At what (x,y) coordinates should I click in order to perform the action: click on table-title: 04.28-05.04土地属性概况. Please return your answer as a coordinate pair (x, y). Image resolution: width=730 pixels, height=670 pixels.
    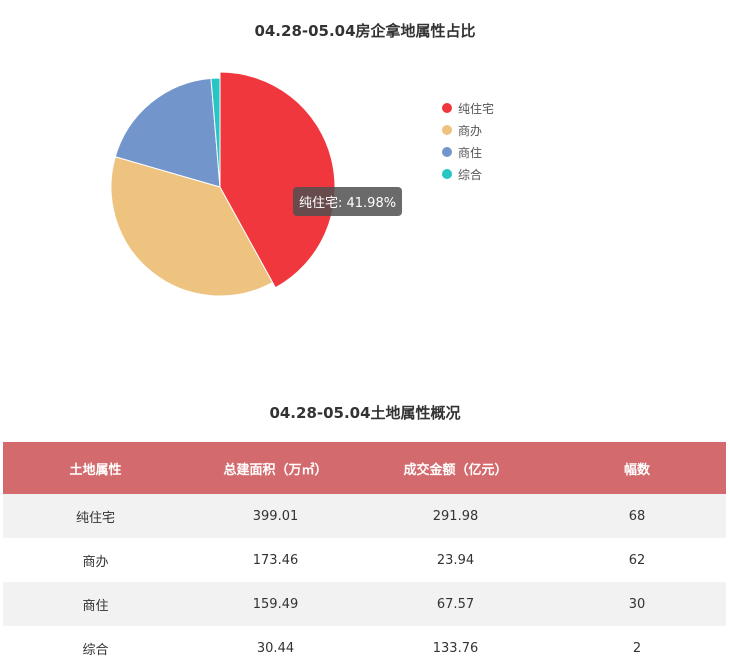
    Looking at the image, I should click on (365, 413).